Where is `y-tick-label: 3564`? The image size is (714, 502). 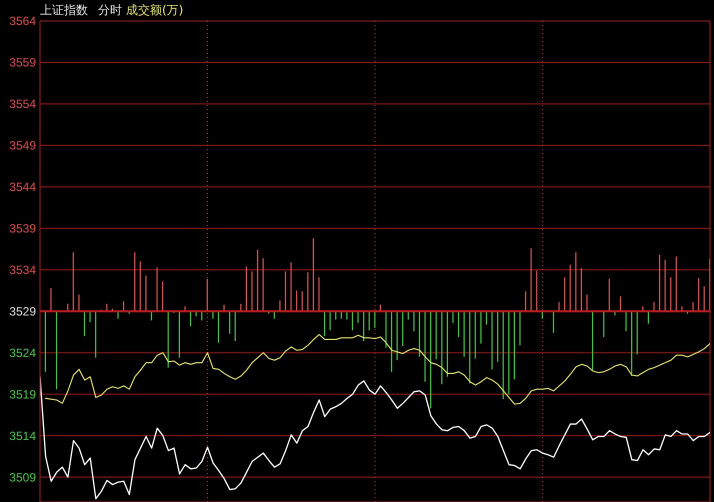 y-tick-label: 3564 is located at coordinates (22, 21).